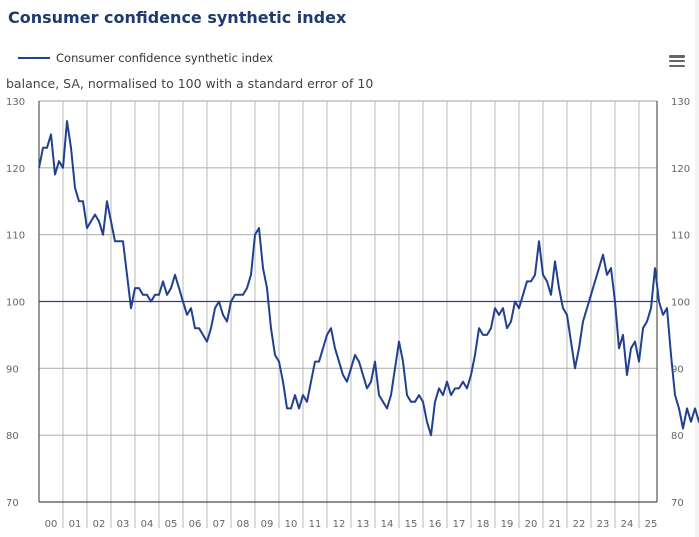 This screenshot has width=699, height=537. Describe the element at coordinates (15, 303) in the screenshot. I see `y-tick-label-left: 100` at that location.